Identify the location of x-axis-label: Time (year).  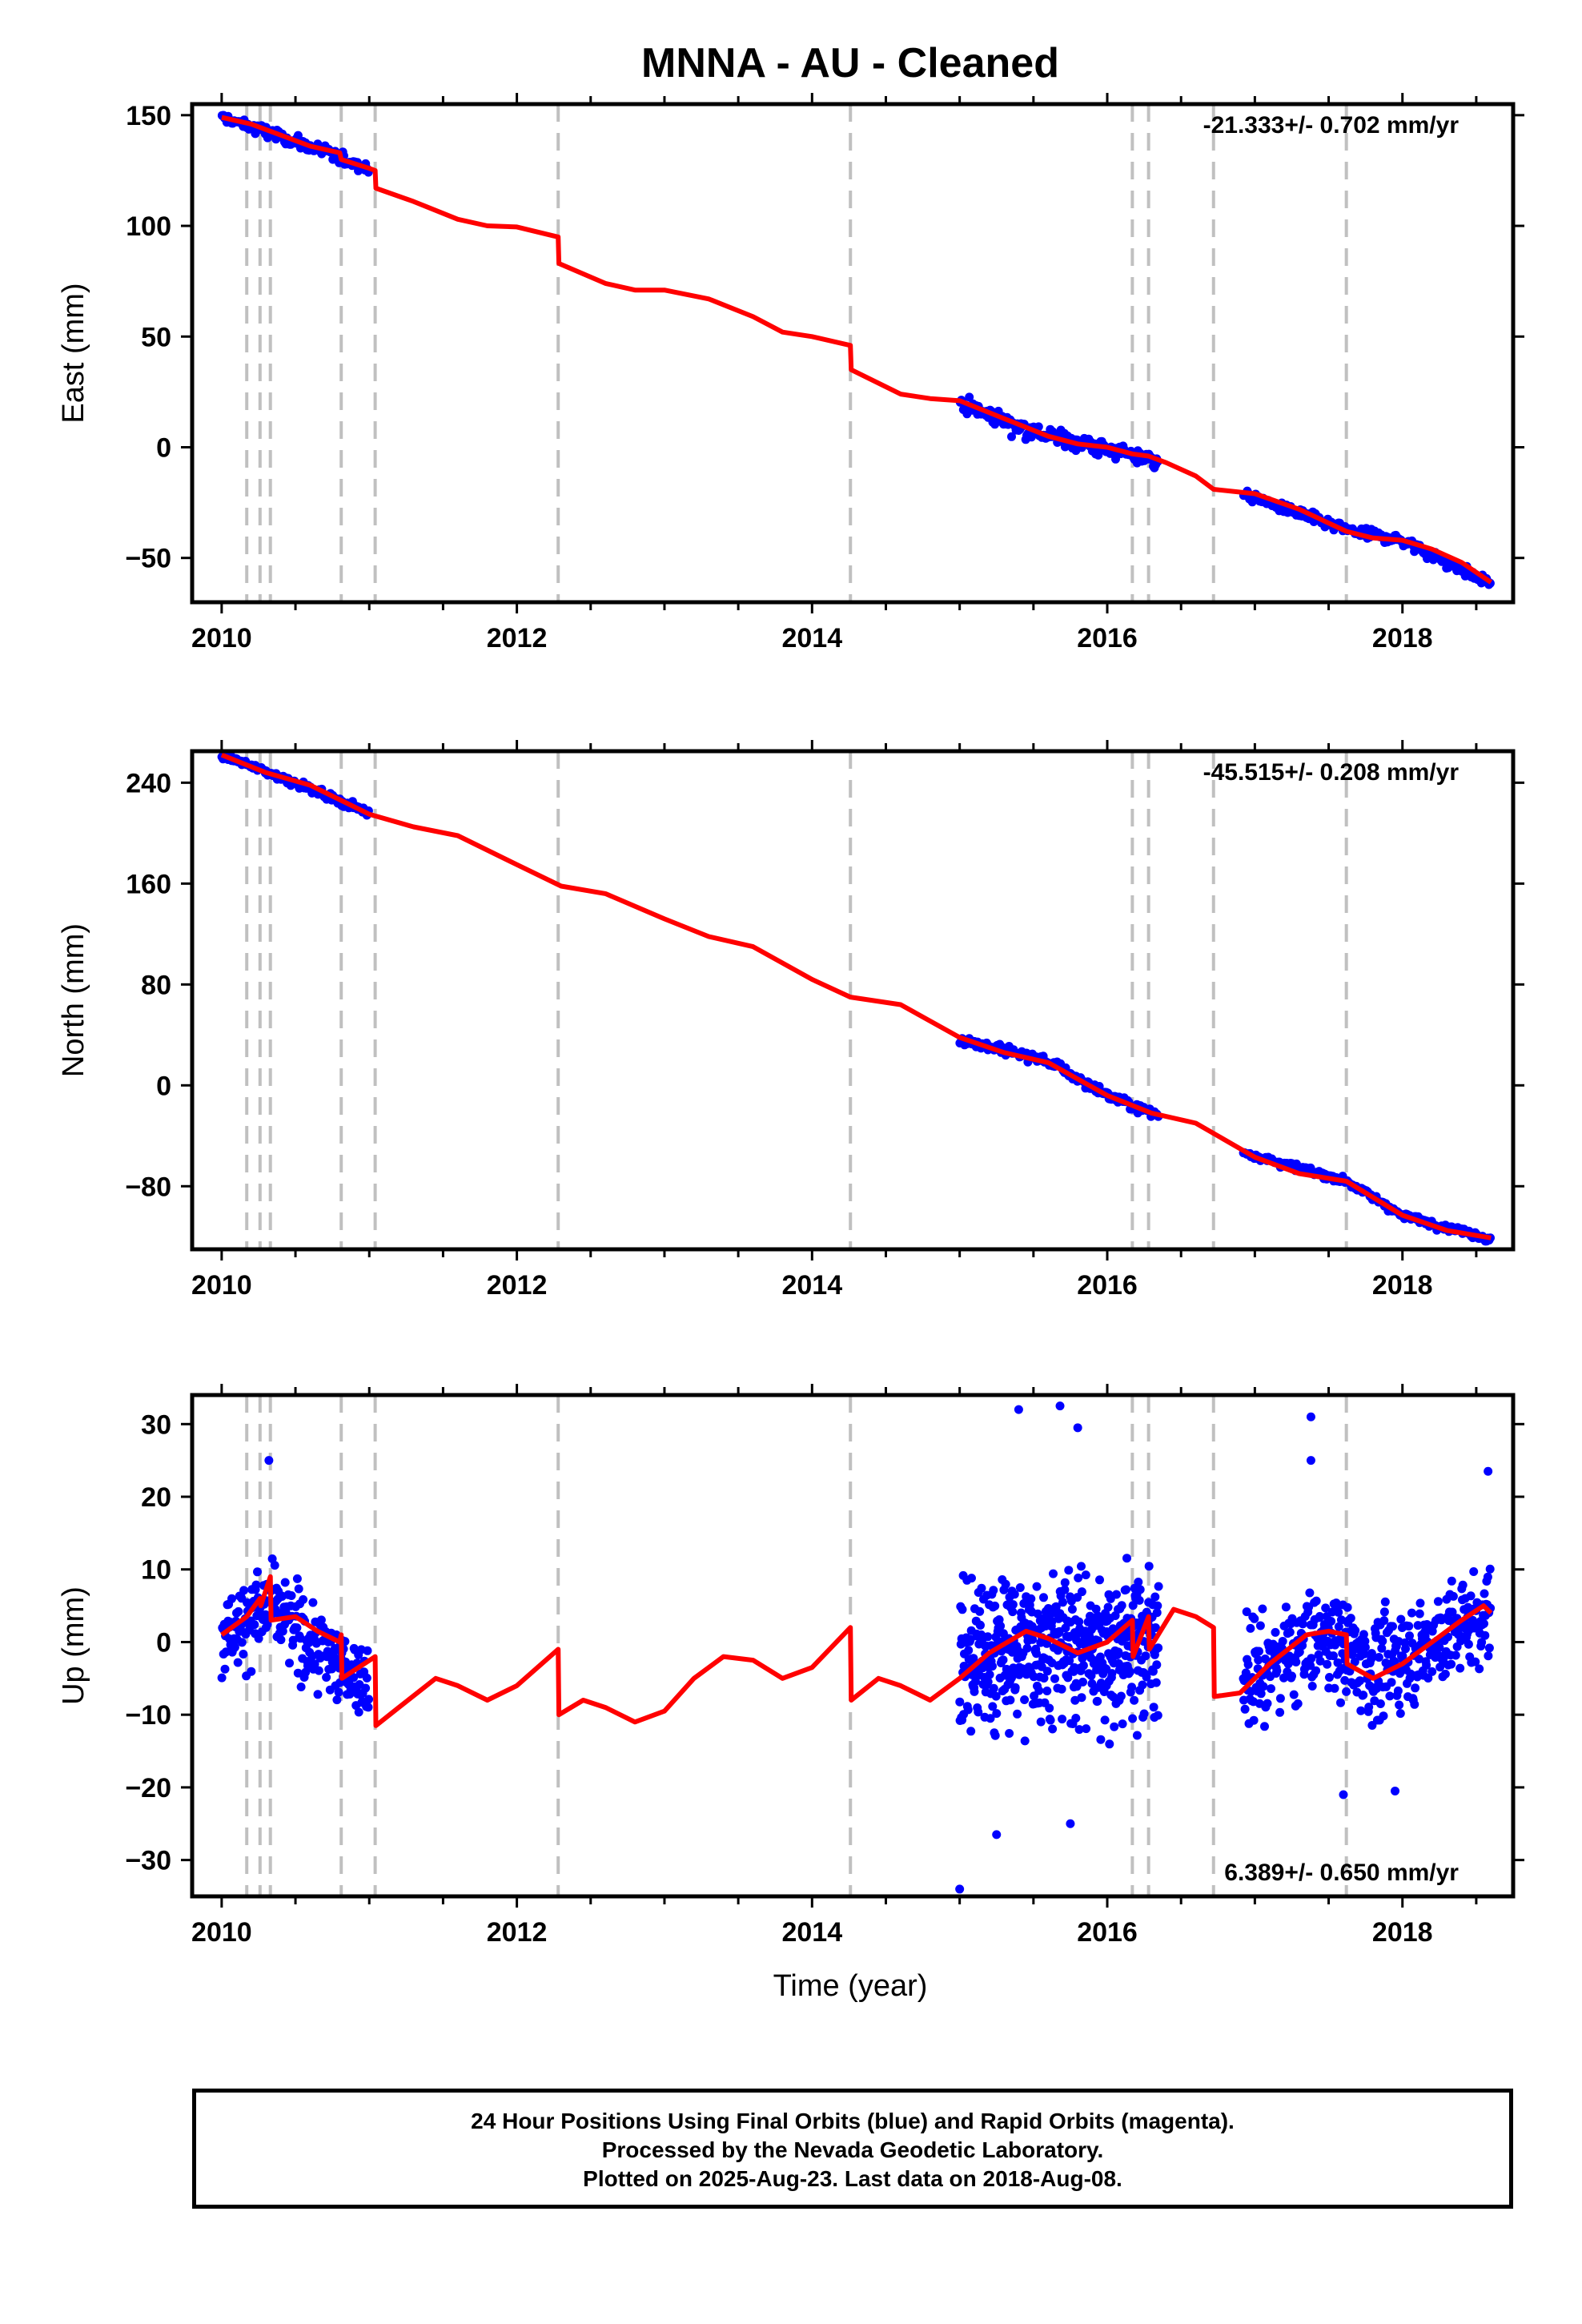
(850, 1986).